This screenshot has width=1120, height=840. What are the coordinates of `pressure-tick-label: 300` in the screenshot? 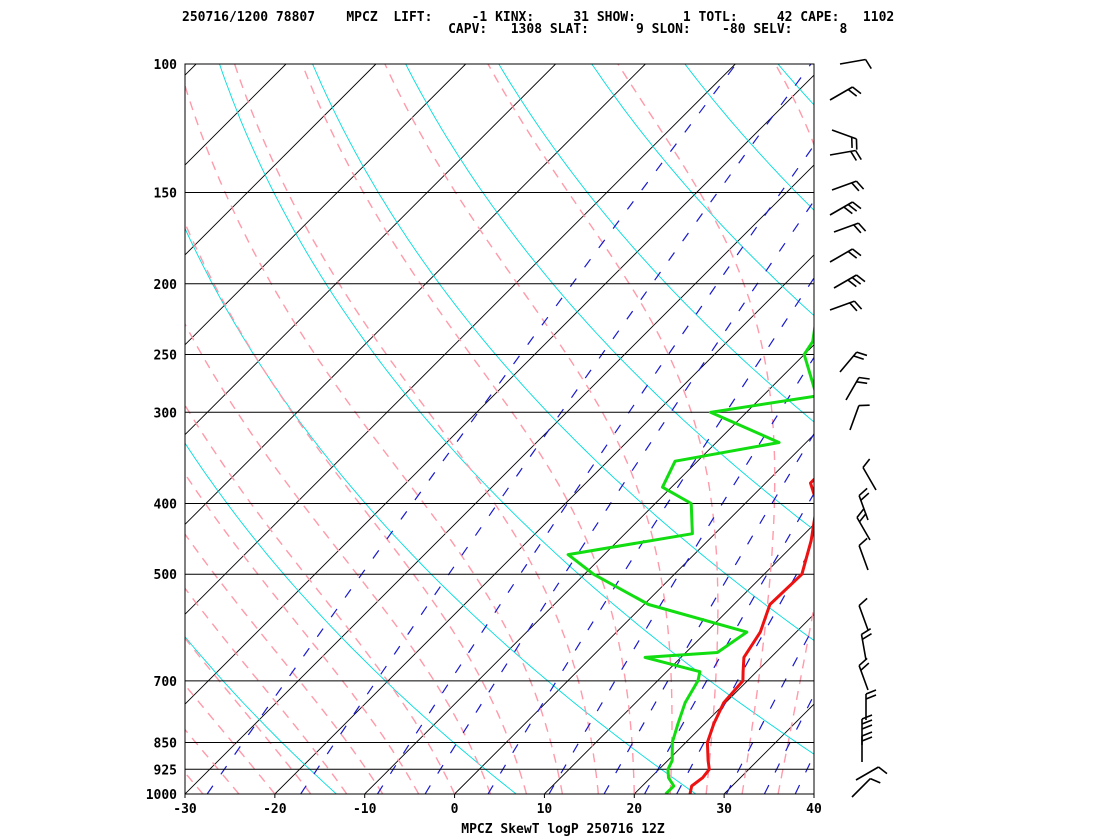 It's located at (166, 413).